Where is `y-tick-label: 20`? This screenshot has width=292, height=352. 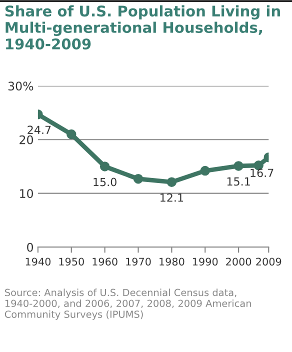 y-tick-label: 20 is located at coordinates (27, 139).